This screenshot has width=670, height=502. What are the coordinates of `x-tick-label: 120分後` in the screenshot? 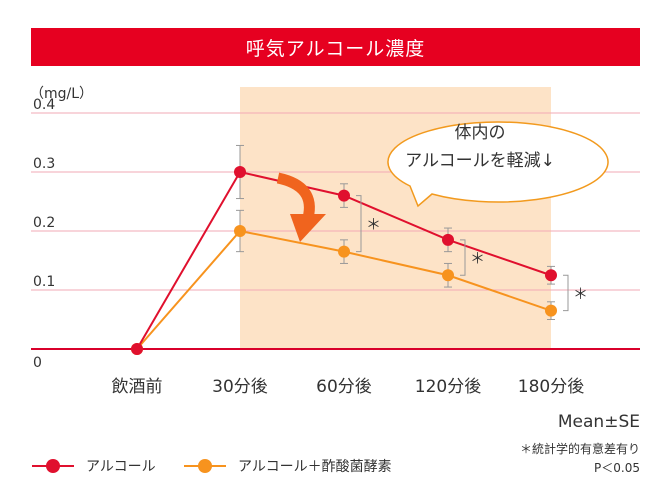 It's located at (448, 387).